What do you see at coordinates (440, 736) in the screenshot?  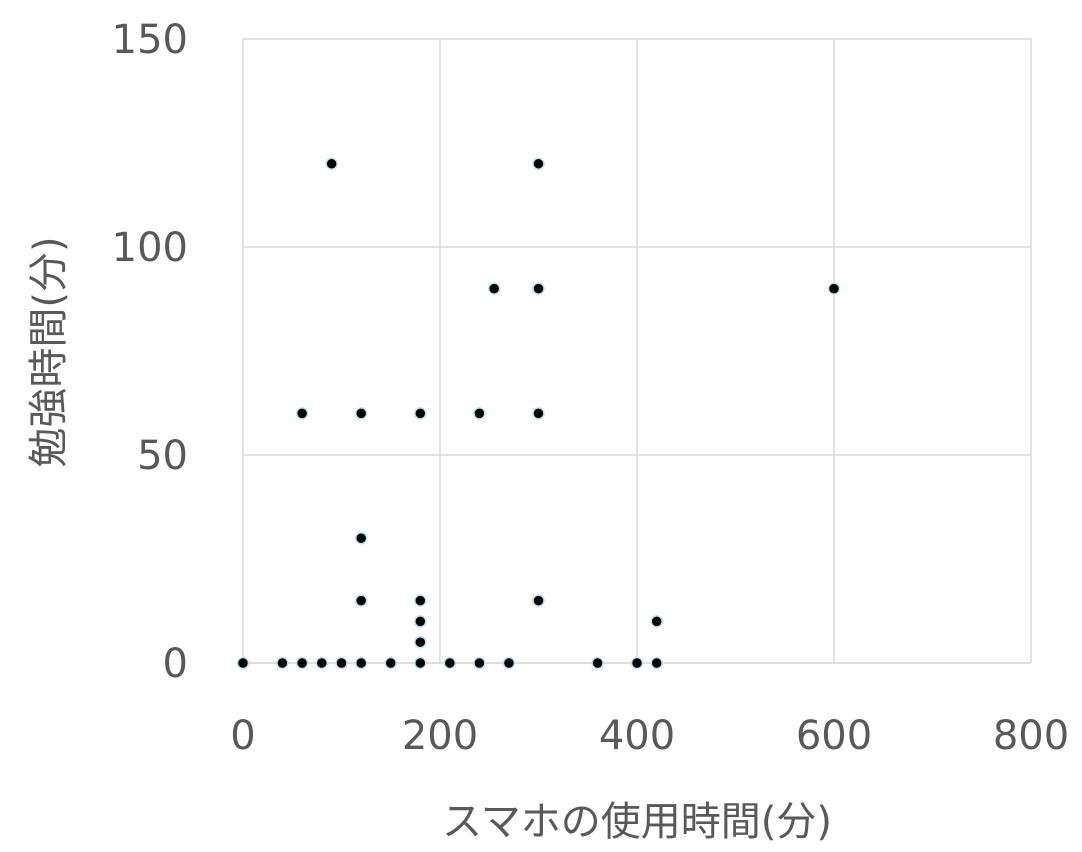 I see `x-tick-label: 200` at bounding box center [440, 736].